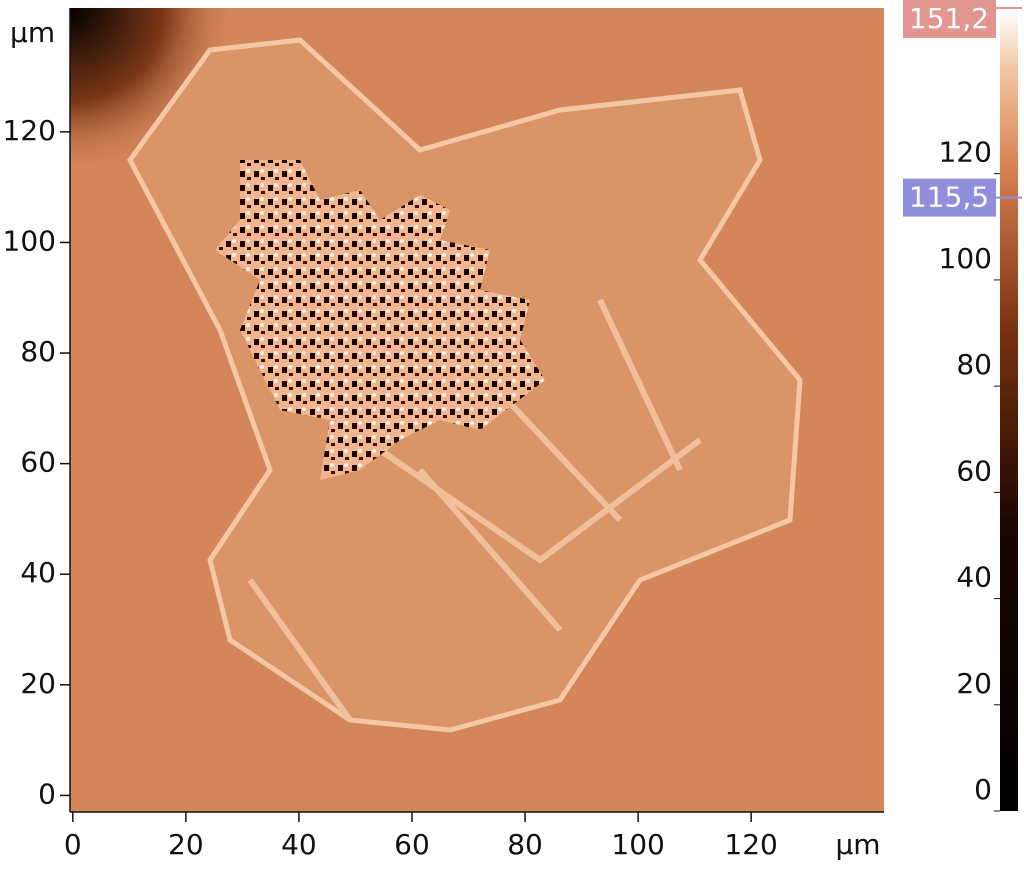 The image size is (1024, 875). I want to click on colorbar-marker-label: 115,5, so click(949, 197).